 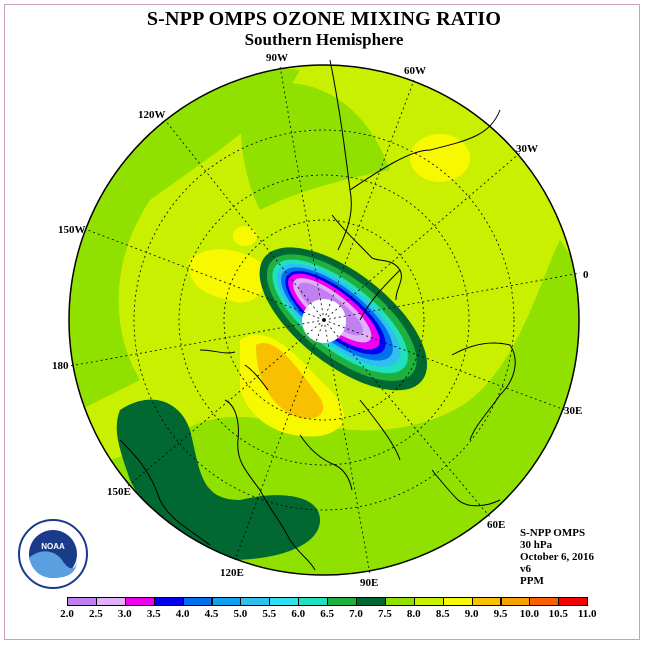 What do you see at coordinates (218, 479) in the screenshot?
I see `field-7-0-blob` at bounding box center [218, 479].